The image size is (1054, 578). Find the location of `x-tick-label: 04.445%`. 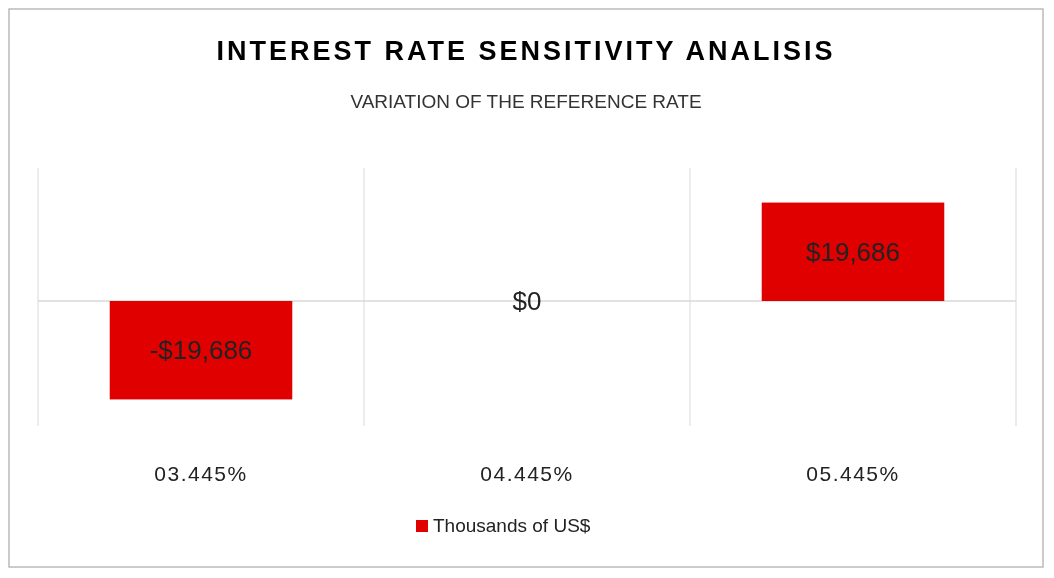

x-tick-label: 04.445% is located at coordinates (527, 473).